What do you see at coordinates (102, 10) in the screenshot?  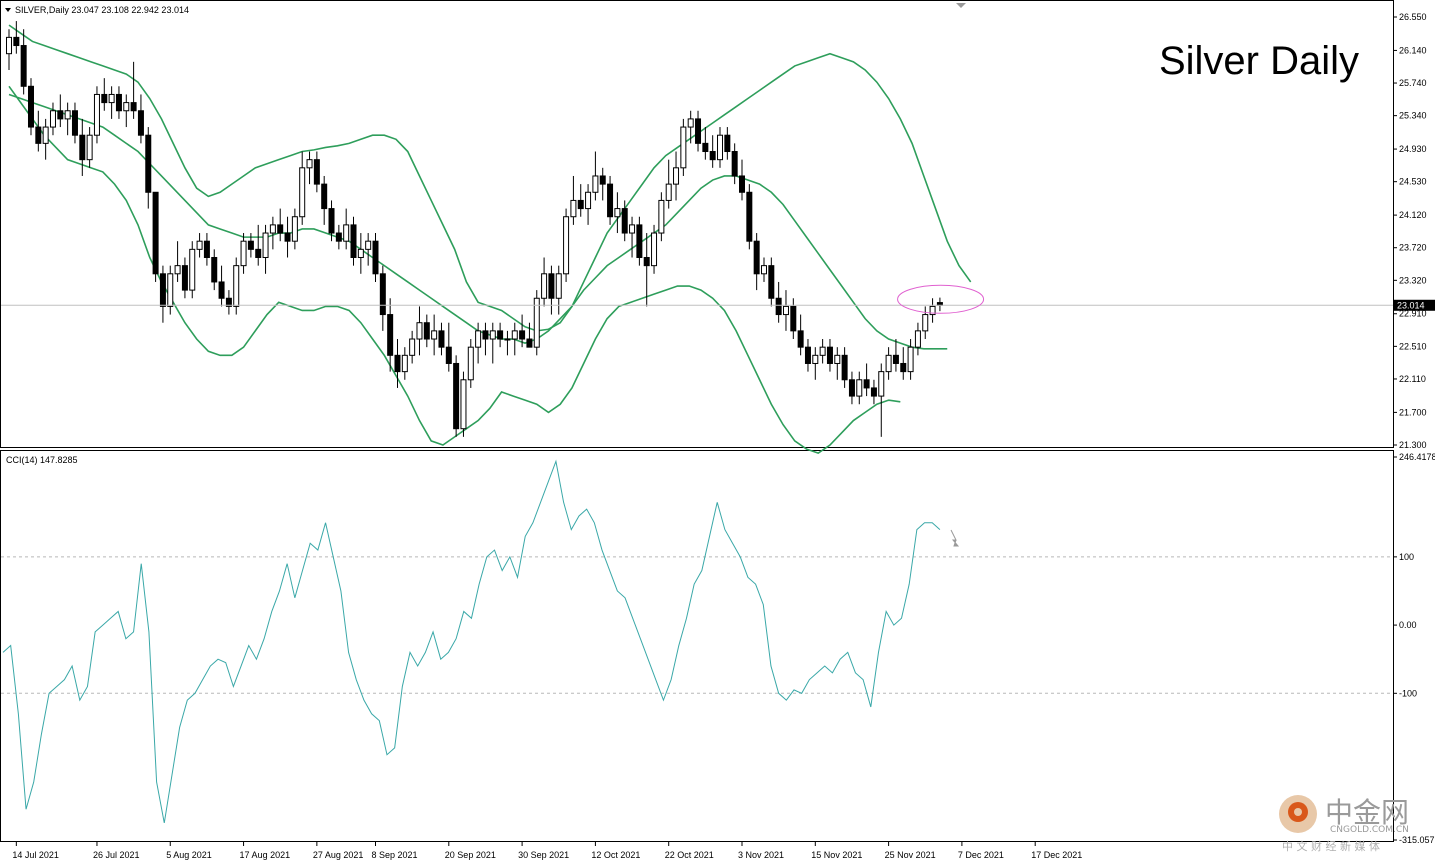 I see `symbol-header: SILVER,Daily 23.047 23.108 22.942 23.014` at bounding box center [102, 10].